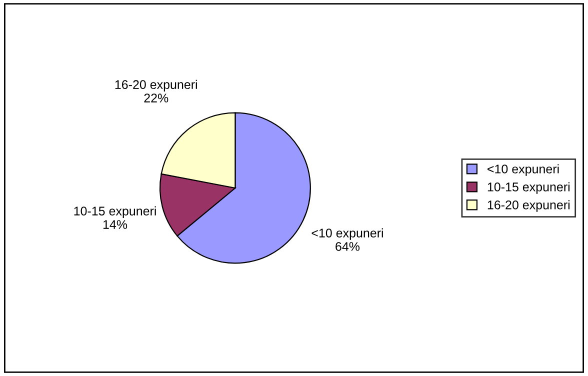  Describe the element at coordinates (348, 246) in the screenshot. I see `data-label: 64%` at that location.